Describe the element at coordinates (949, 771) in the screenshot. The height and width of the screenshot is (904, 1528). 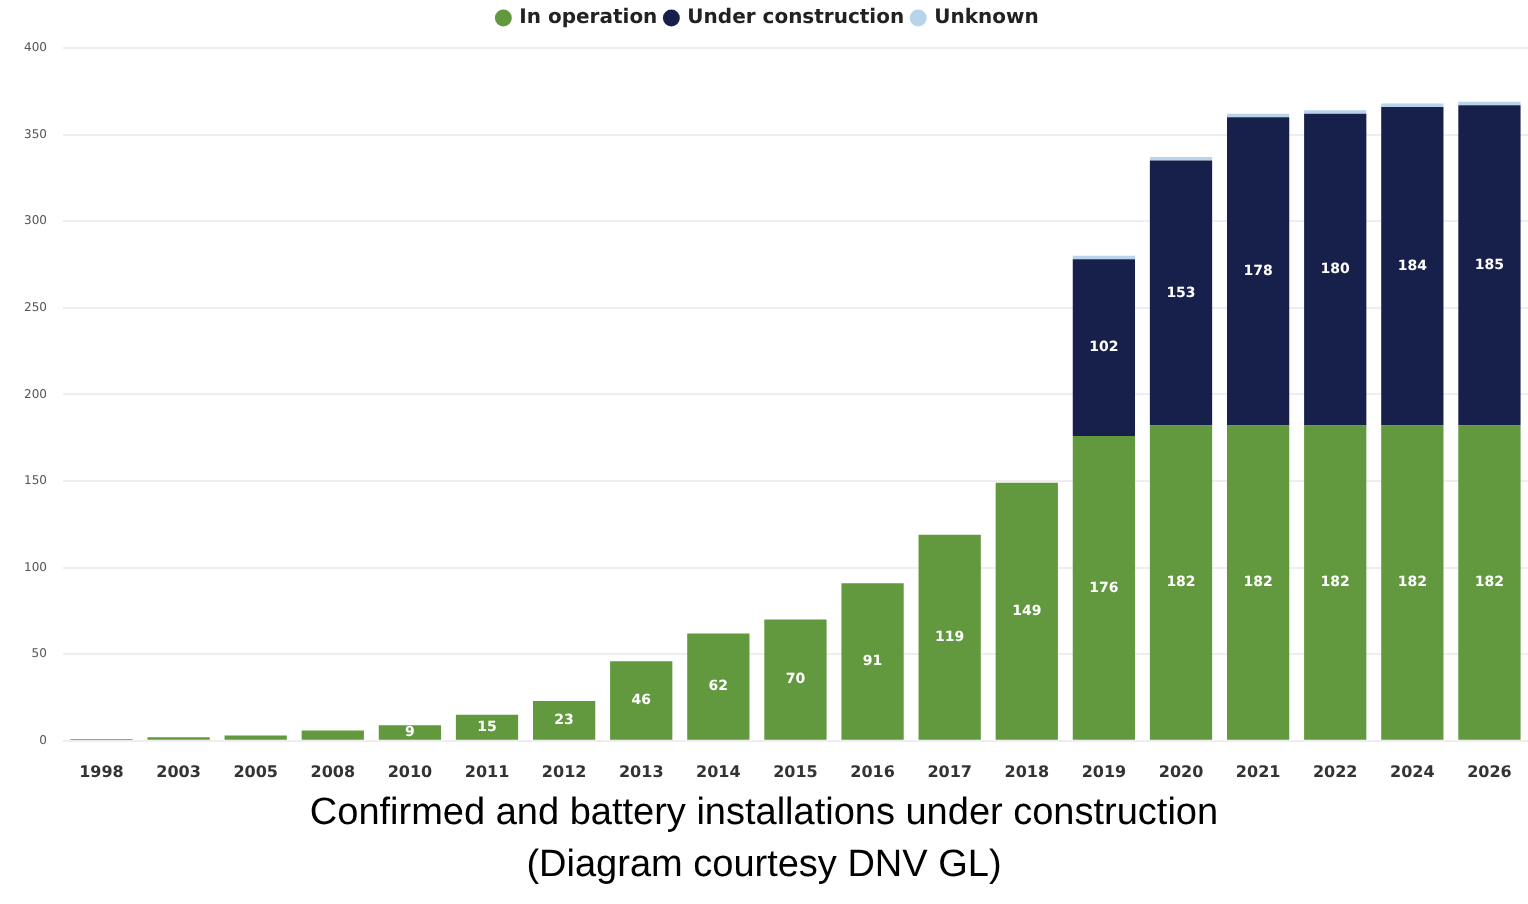
I see `x-tick-label: 2017` at that location.